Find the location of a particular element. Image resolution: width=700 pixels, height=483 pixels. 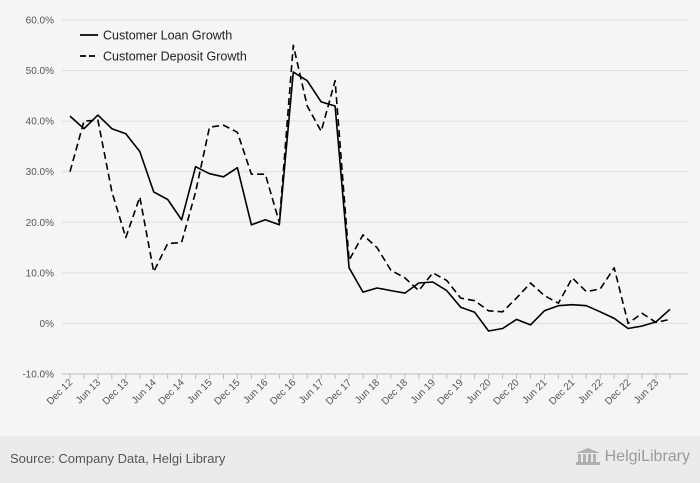

x-tick-label: Dec 18 is located at coordinates (395, 392).